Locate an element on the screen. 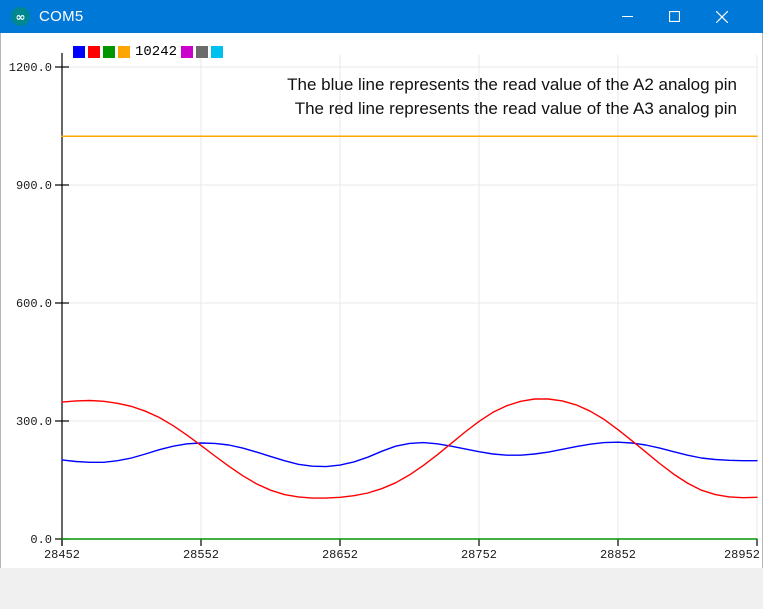 The width and height of the screenshot is (763, 609). serial-toolbar: 115200 baud Send No line ending is located at coordinates (381, 588).